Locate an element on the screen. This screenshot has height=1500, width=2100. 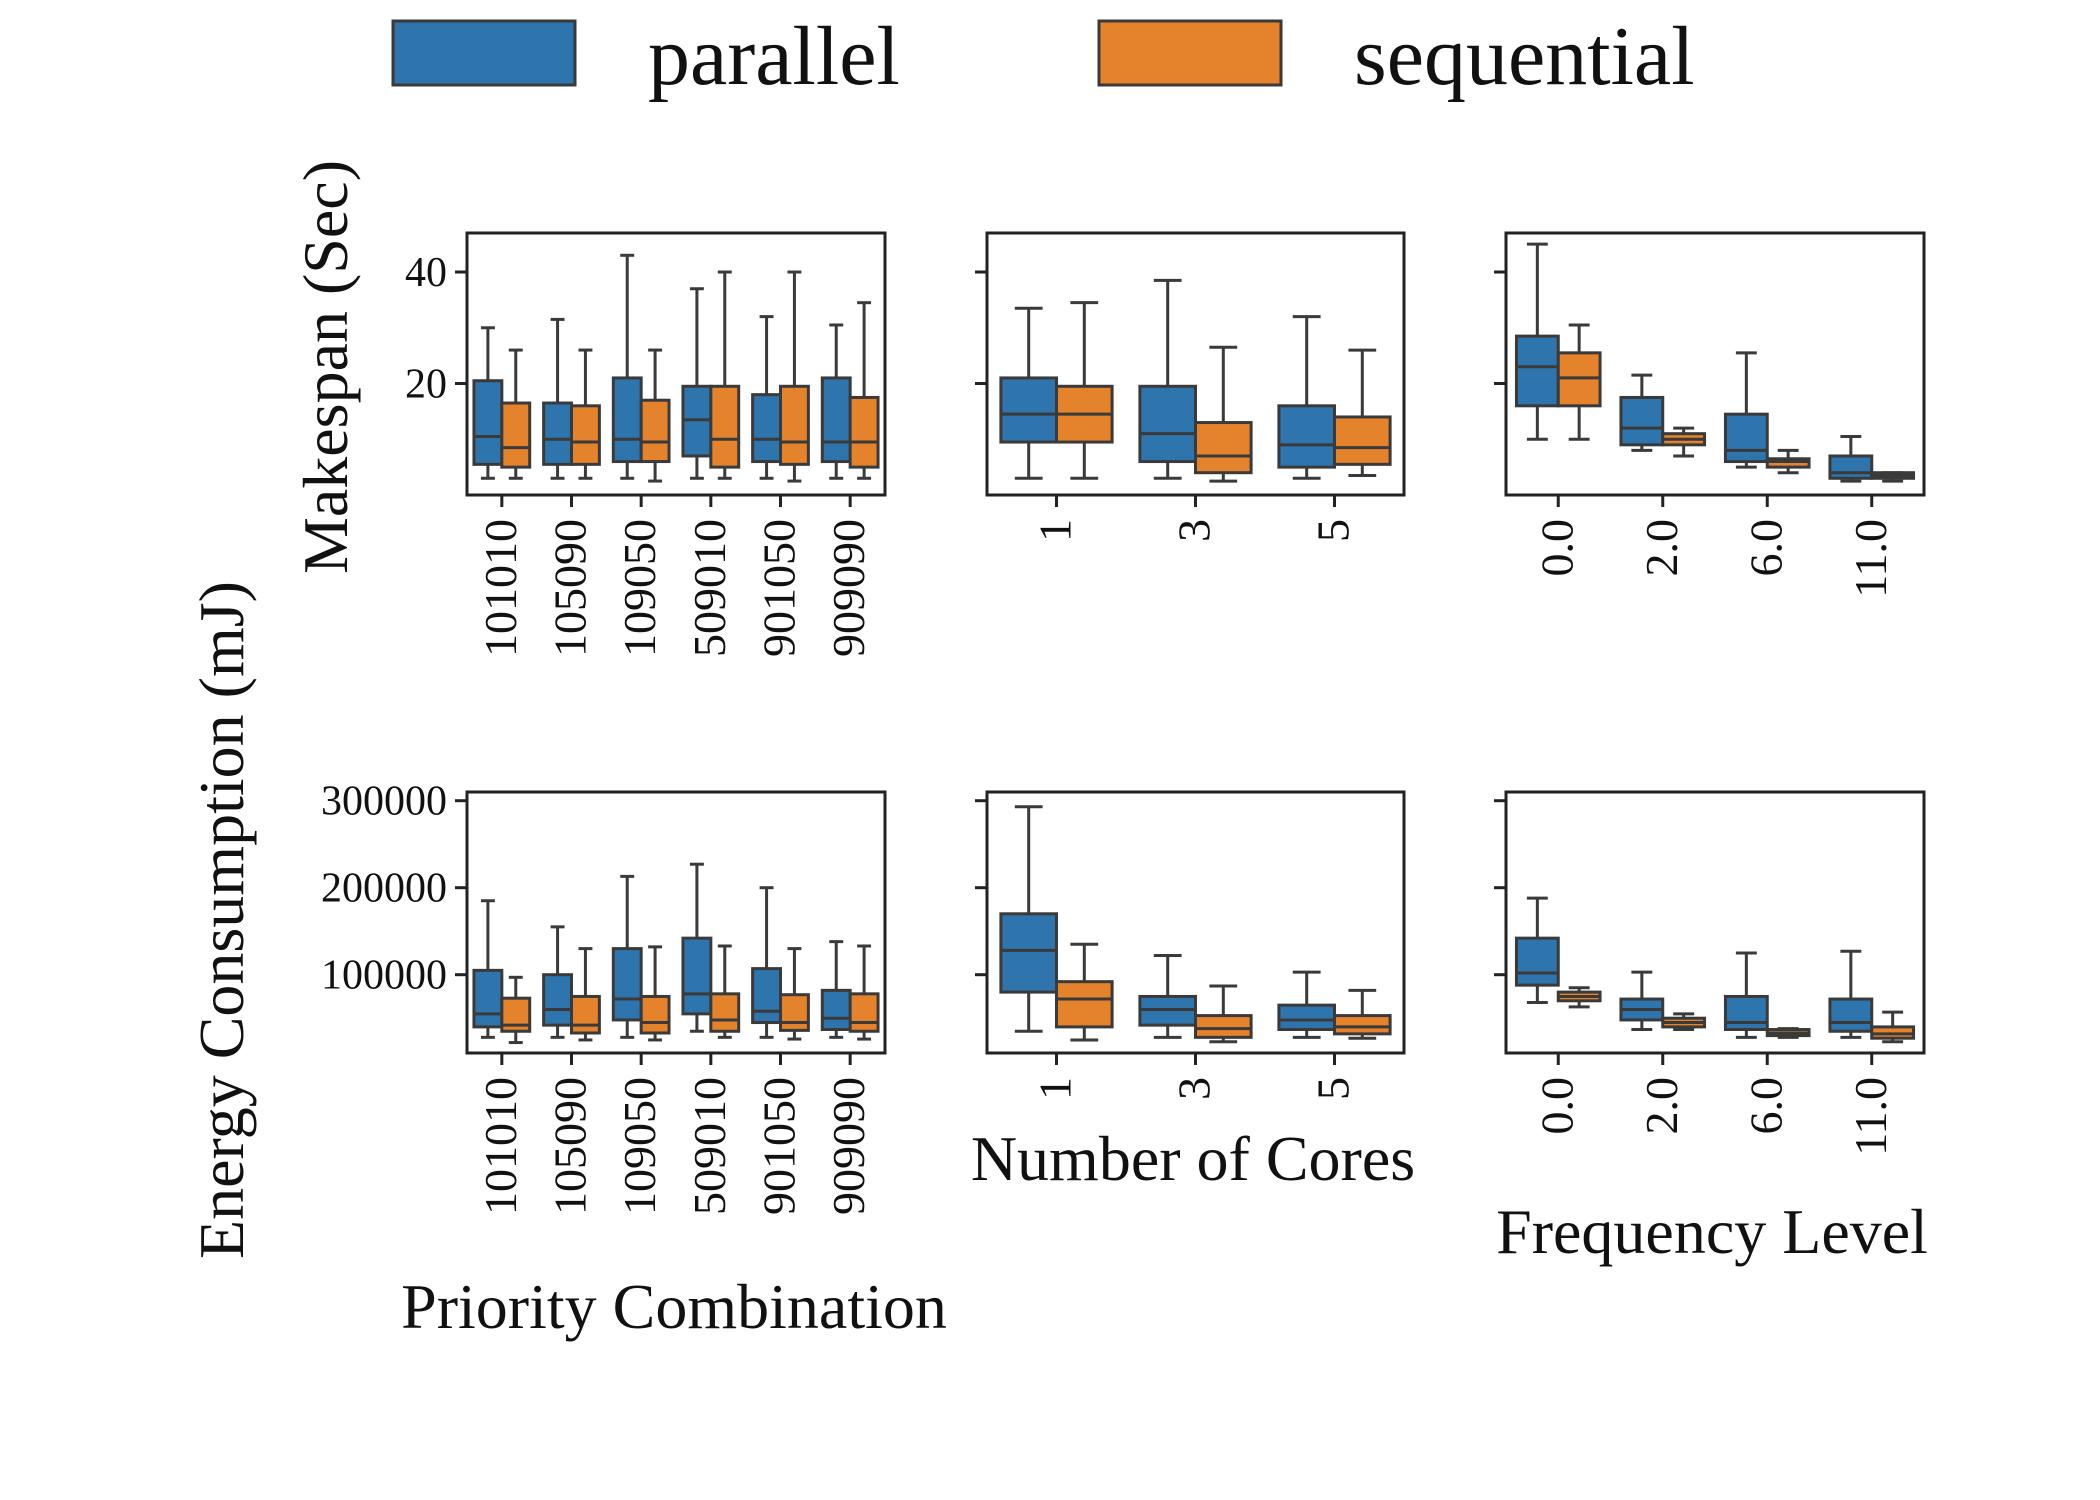
x-tick-label: 0.0 is located at coordinates (1556, 548).